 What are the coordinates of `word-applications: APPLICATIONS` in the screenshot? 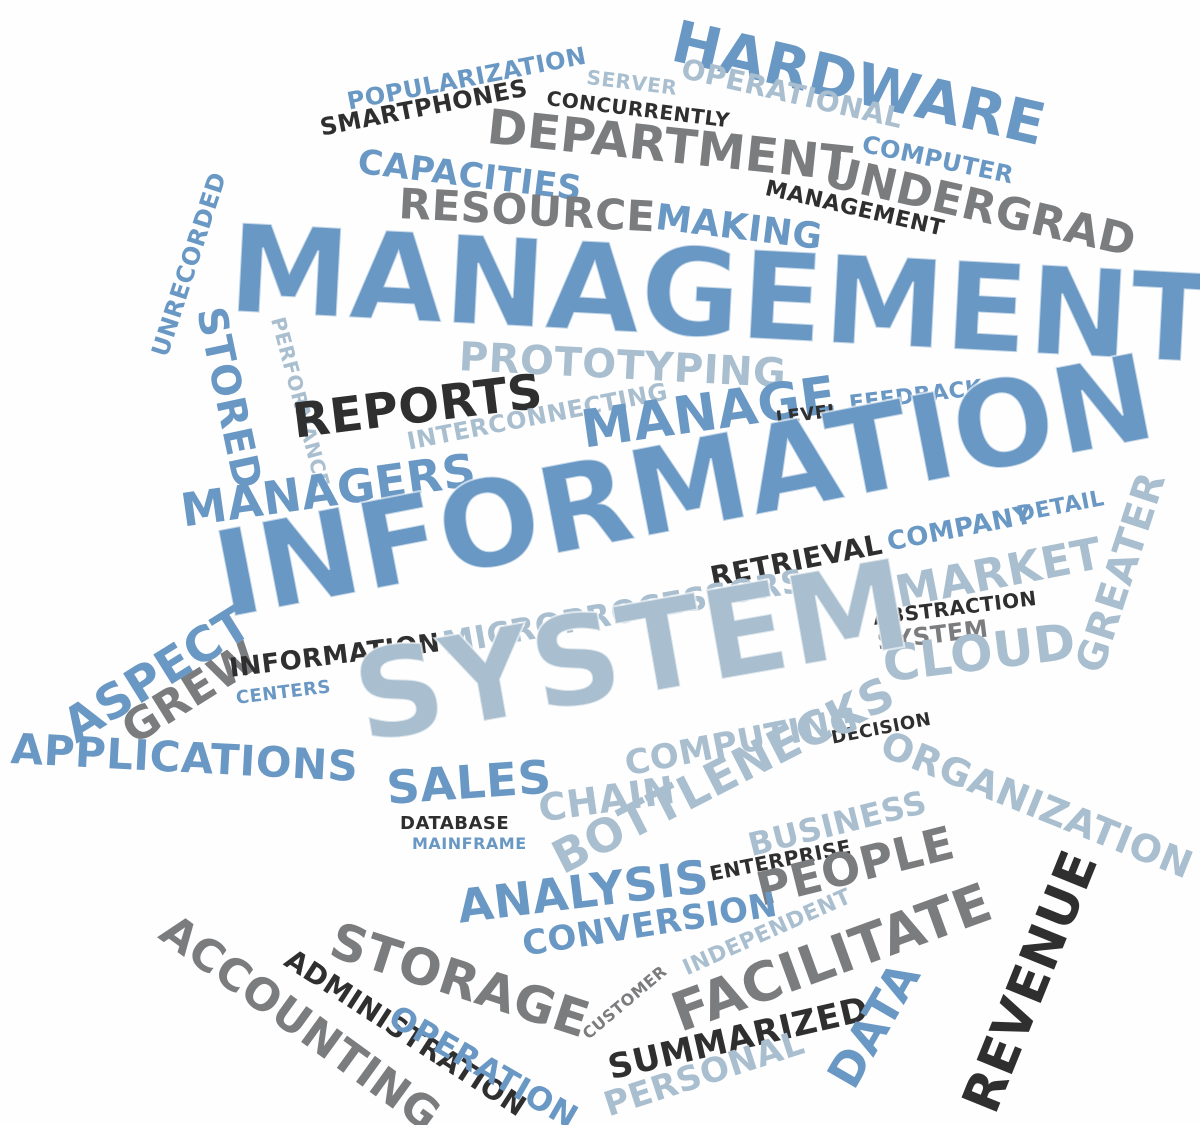 It's located at (184, 758).